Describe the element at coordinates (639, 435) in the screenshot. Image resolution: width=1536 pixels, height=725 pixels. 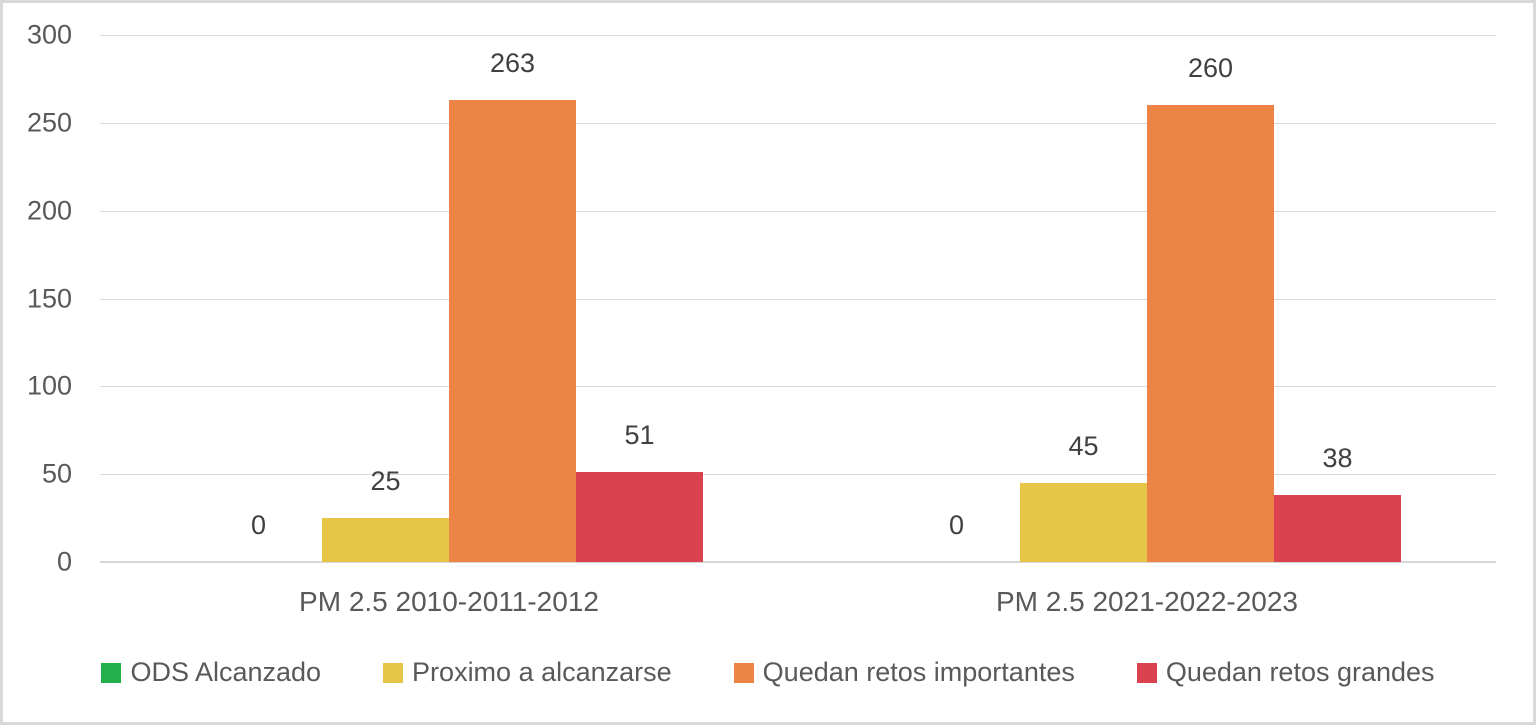
I see `bar-value-label: 51` at that location.